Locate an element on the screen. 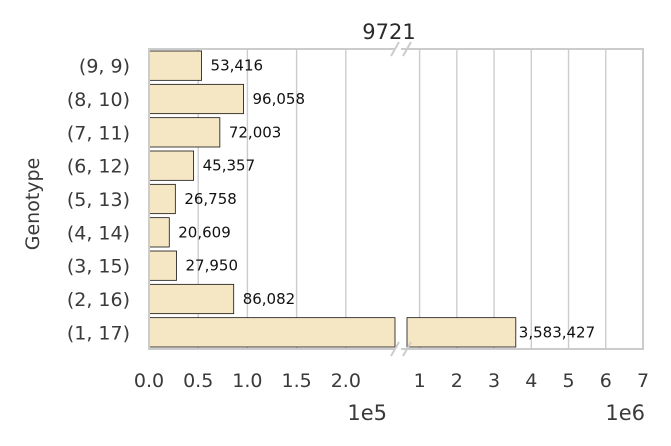 The image size is (671, 446). right-axis-offset-label: 1e6 is located at coordinates (625, 413).